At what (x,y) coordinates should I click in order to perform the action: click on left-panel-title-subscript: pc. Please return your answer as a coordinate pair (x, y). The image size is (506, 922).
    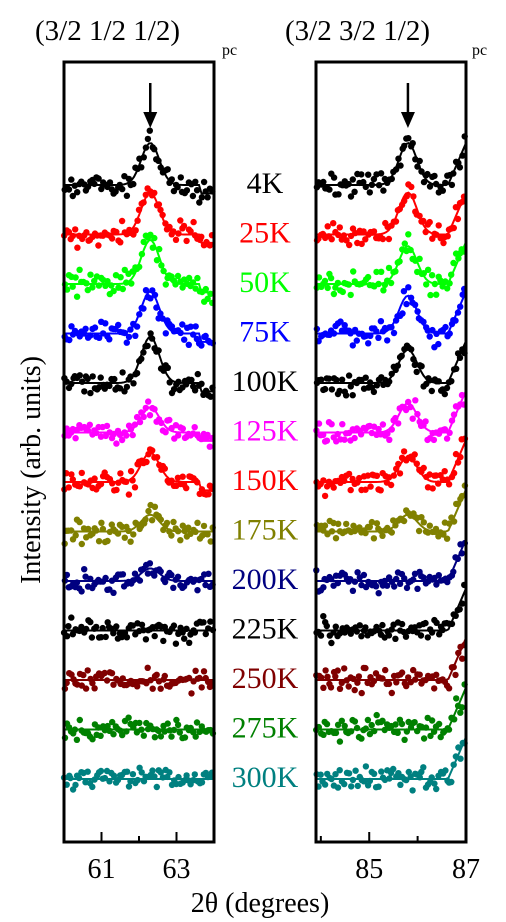
    Looking at the image, I should click on (229, 50).